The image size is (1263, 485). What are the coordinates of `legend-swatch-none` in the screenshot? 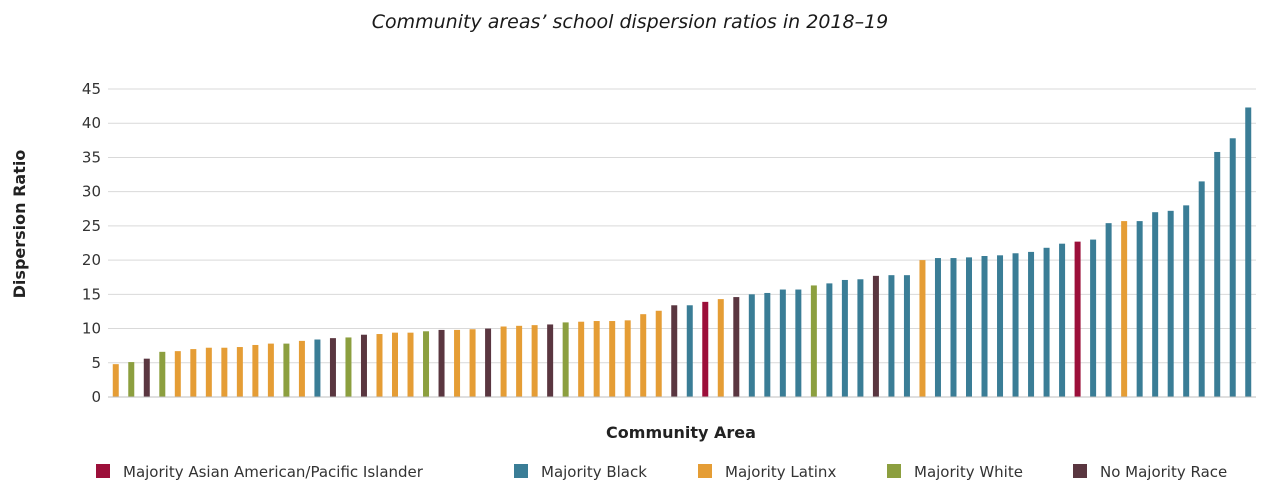 It's located at (1080, 471).